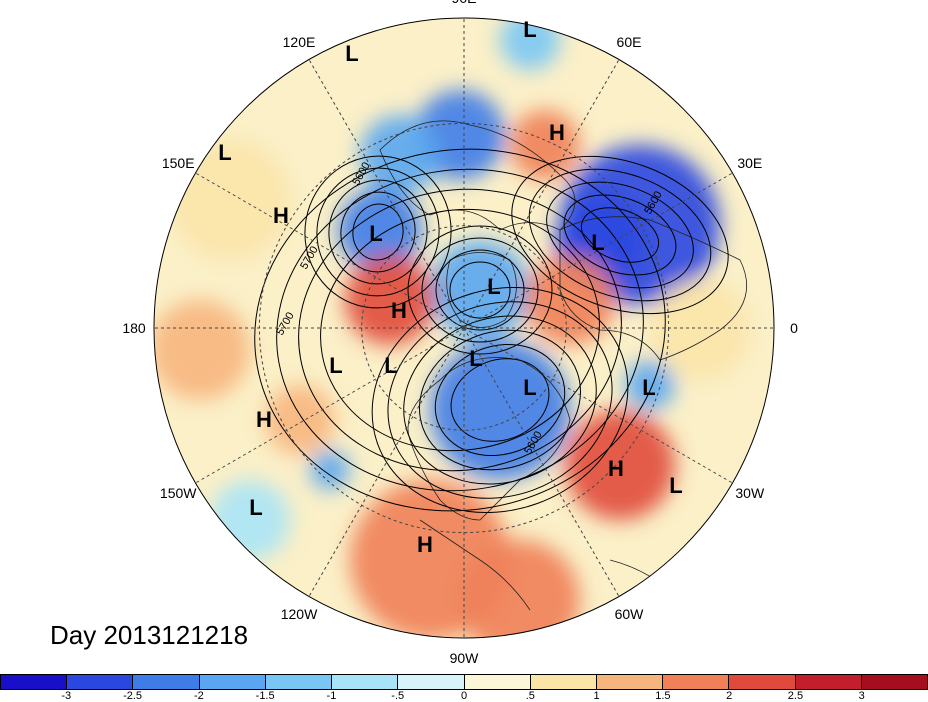 The image size is (928, 702). I want to click on colorbar-label: -2.5, so click(133, 696).